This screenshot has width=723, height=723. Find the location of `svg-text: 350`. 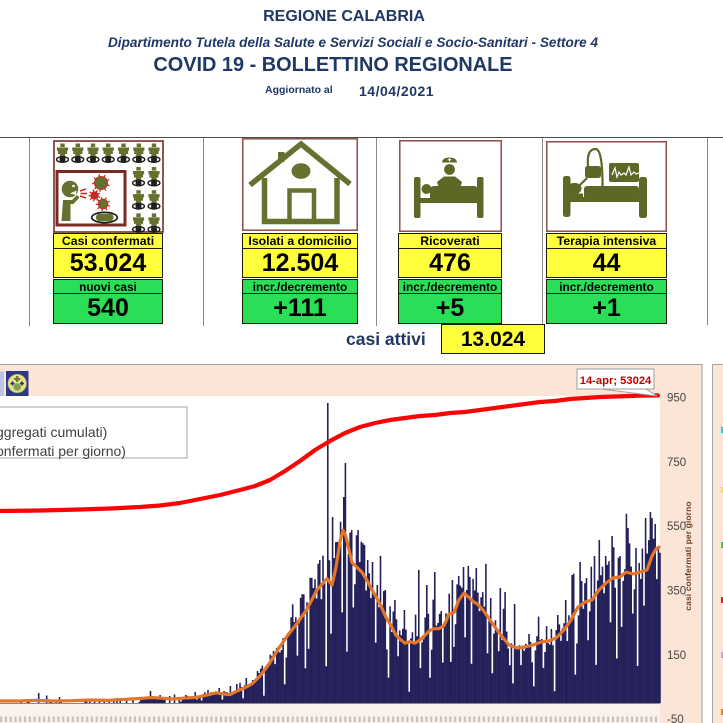

svg-text: 350 is located at coordinates (676, 592).